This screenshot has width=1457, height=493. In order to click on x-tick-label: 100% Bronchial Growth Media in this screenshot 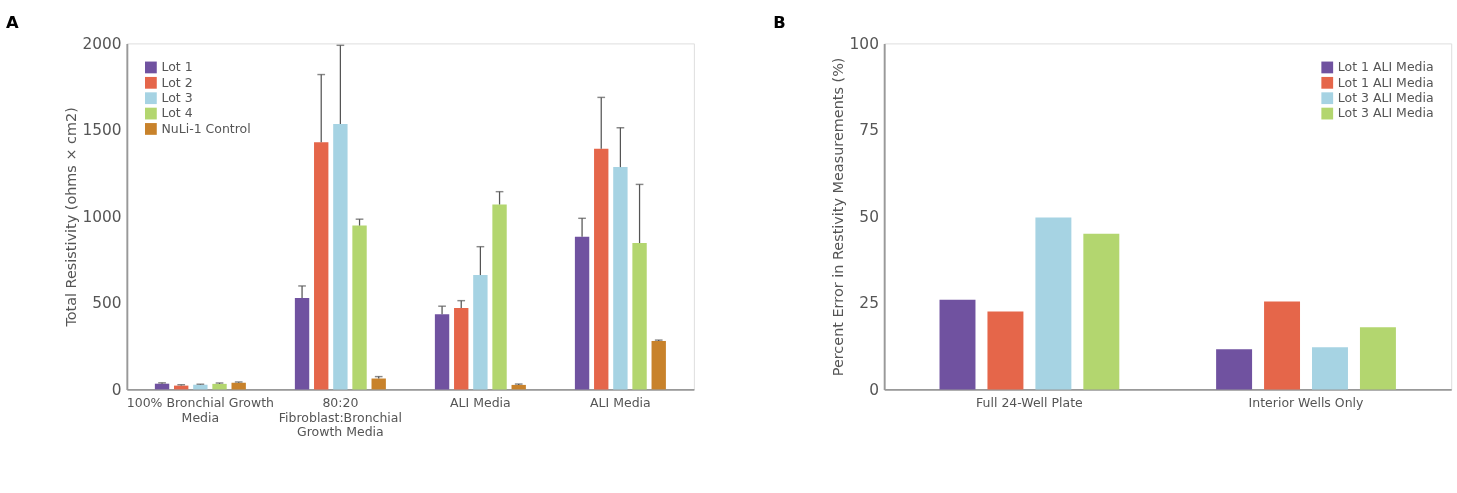, I will do `click(200, 410)`.